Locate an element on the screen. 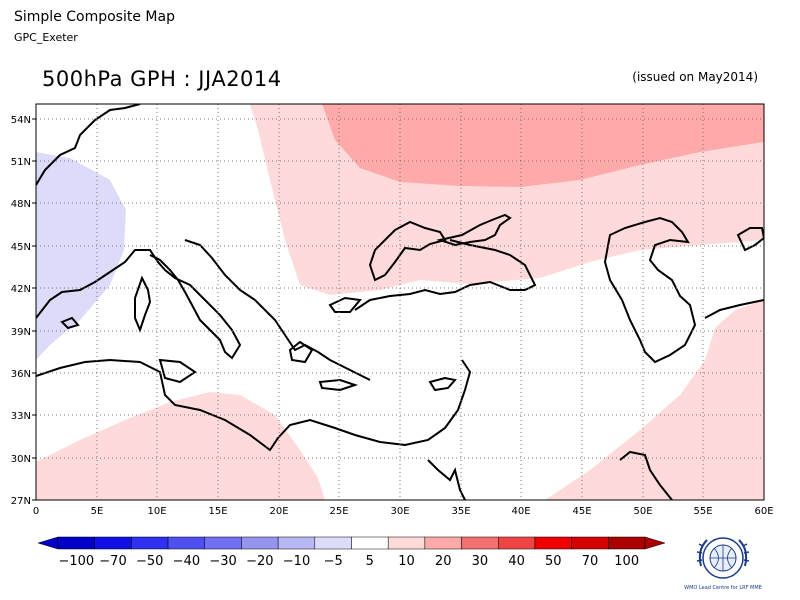  lat-label: 51N is located at coordinates (21, 162).